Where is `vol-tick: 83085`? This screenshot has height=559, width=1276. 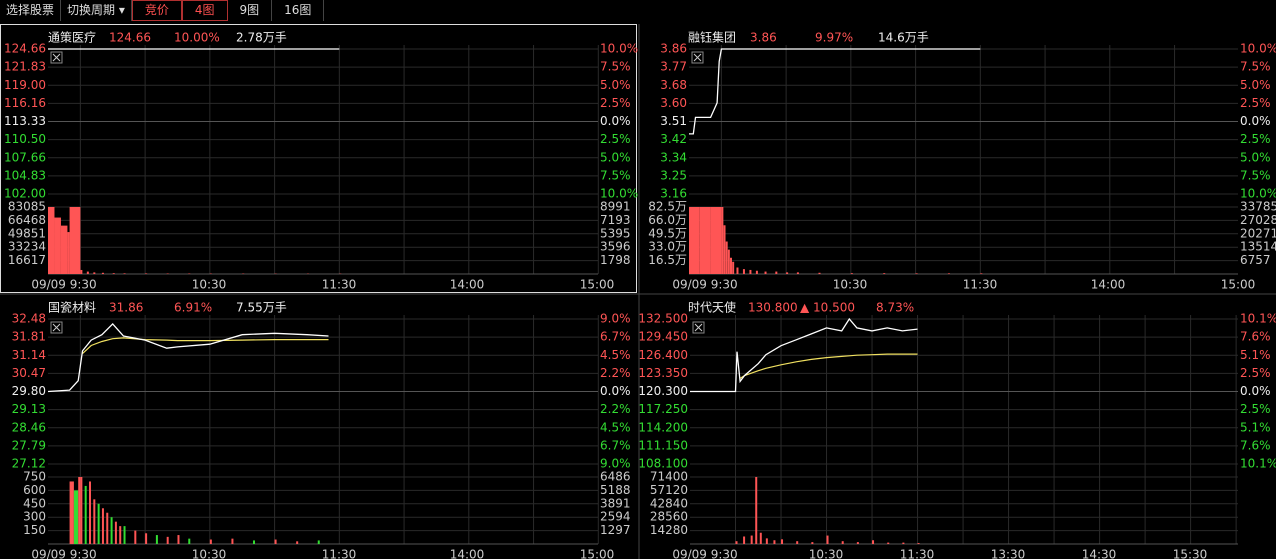 vol-tick: 83085 is located at coordinates (27, 207).